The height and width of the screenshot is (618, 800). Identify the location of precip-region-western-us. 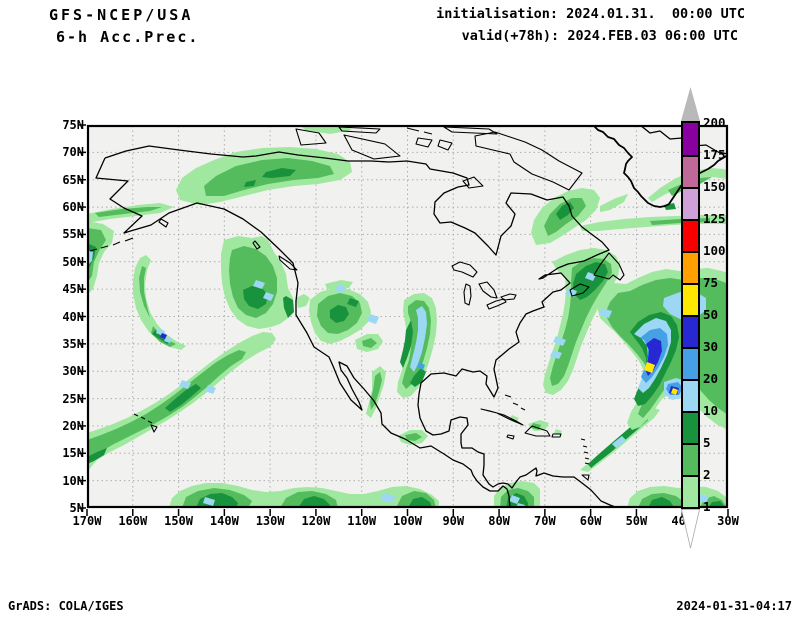
(362, 362).